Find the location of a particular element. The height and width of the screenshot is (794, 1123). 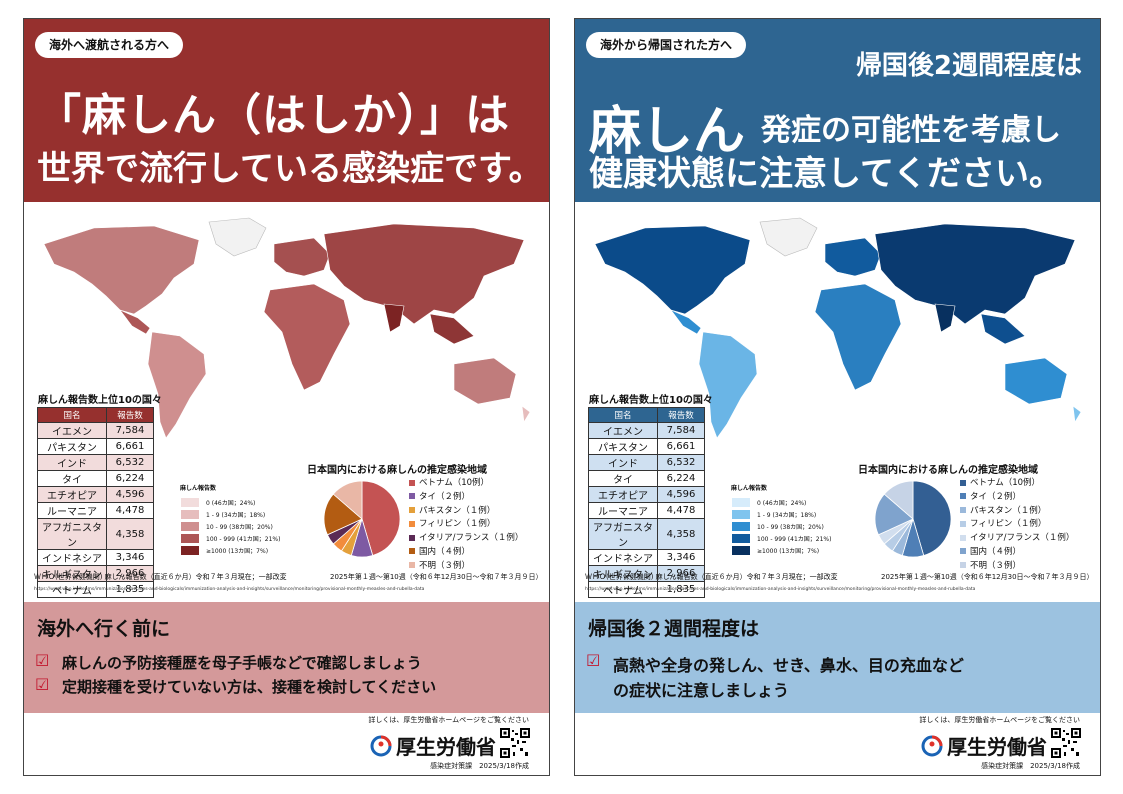

infection-pie-chart is located at coordinates (362, 519).